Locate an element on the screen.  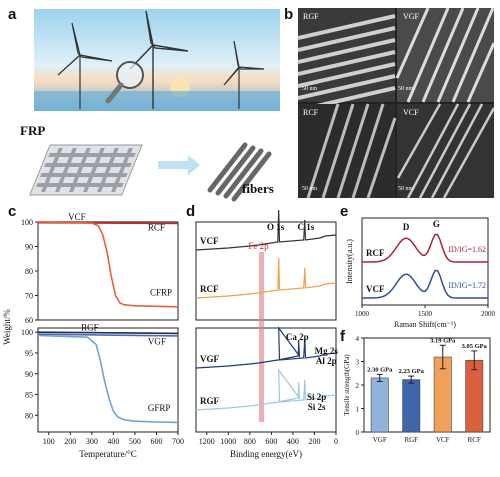
scale-bar-tr: 50 nm is located at coordinates (406, 89).